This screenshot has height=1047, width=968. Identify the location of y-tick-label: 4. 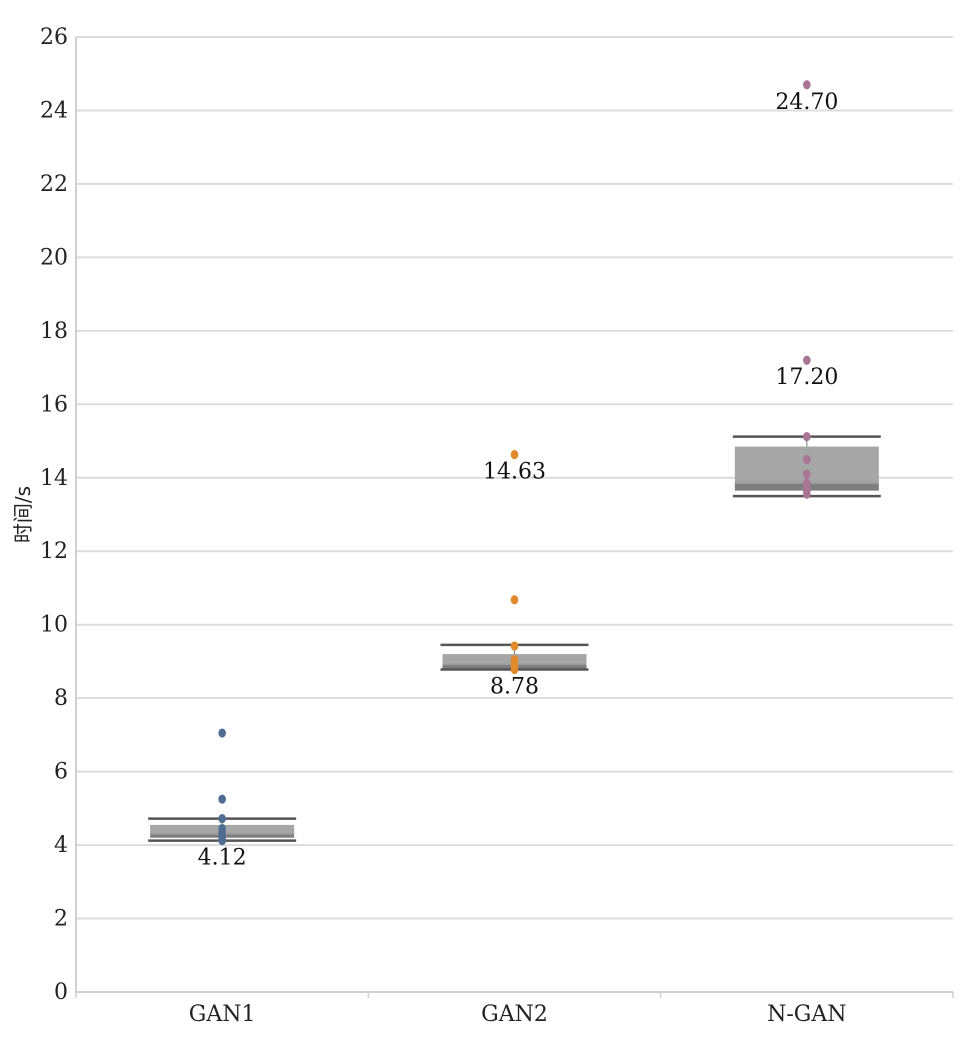
(61, 845).